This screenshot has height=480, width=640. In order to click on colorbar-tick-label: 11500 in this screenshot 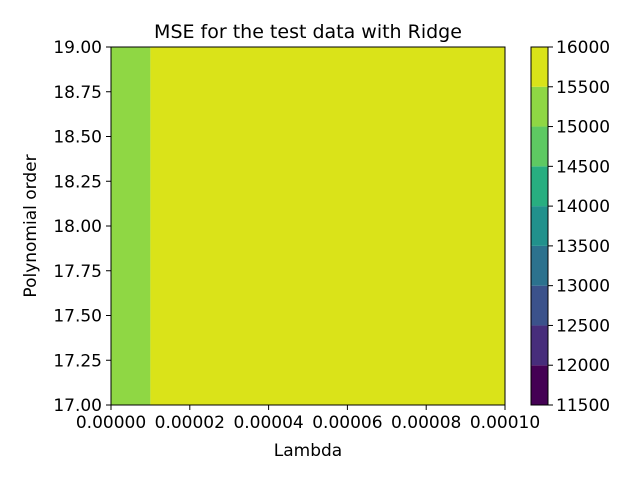, I will do `click(583, 406)`.